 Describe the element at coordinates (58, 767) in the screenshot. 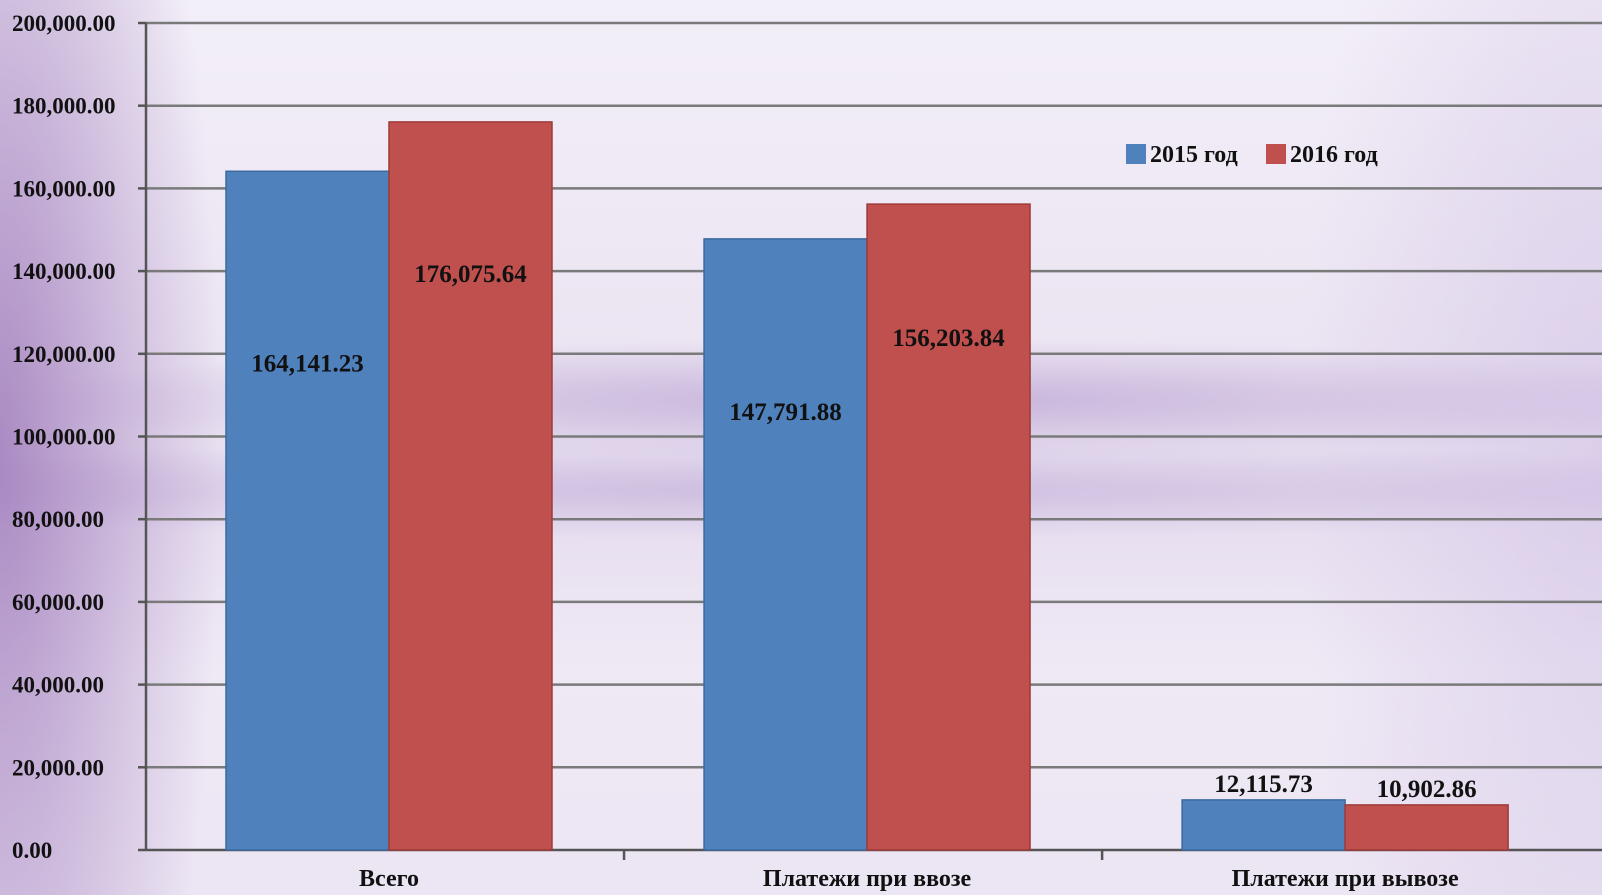

I see `y-tick-label: 20,000.00` at that location.